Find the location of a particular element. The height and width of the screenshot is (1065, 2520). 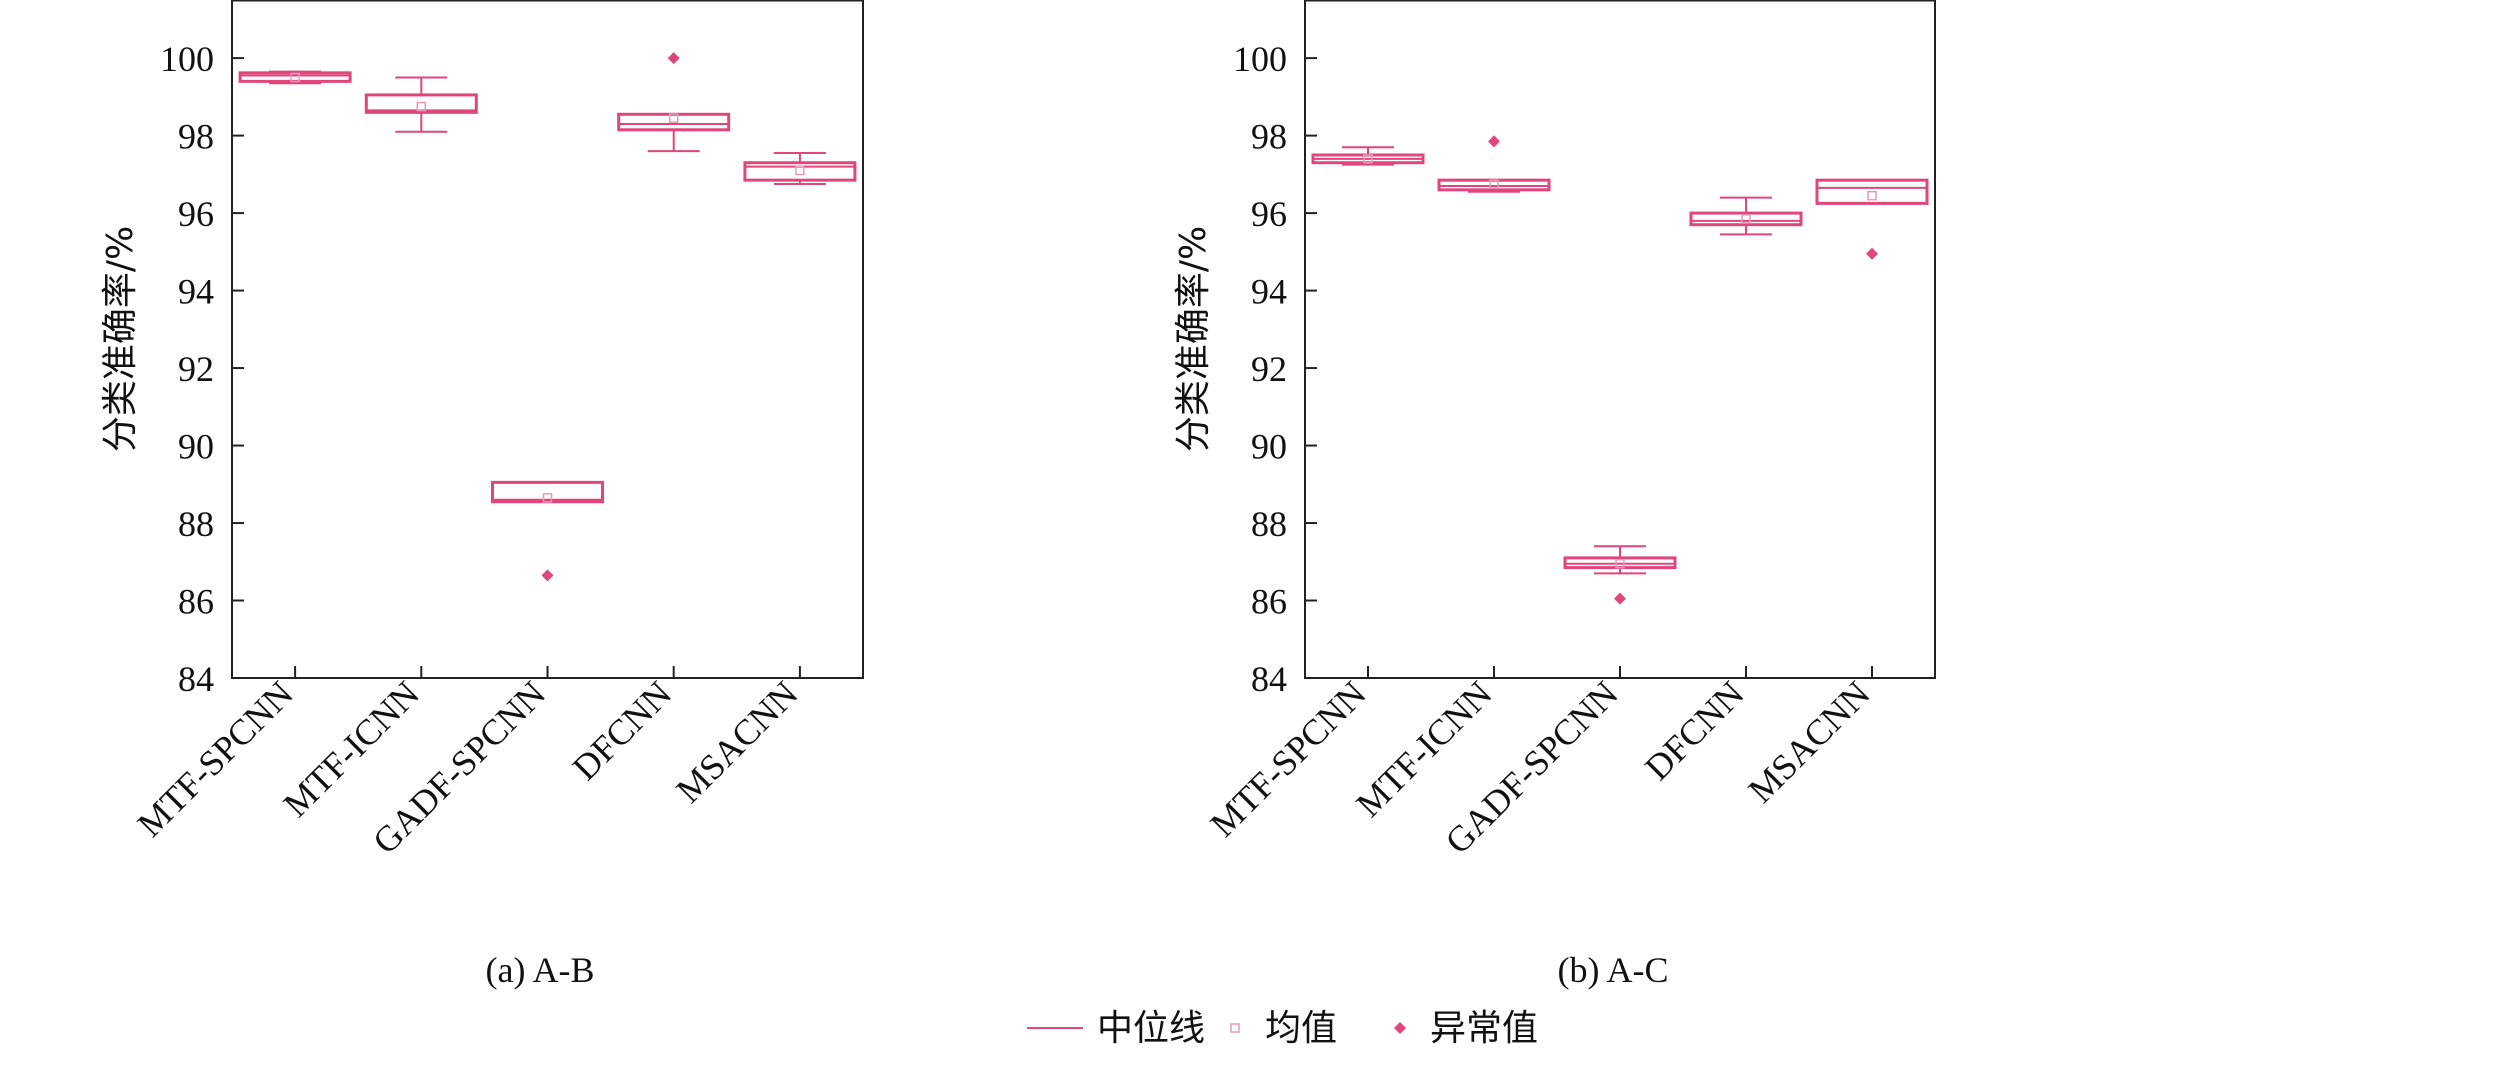

panel-b-caption: (b) A-C is located at coordinates (1613, 970).